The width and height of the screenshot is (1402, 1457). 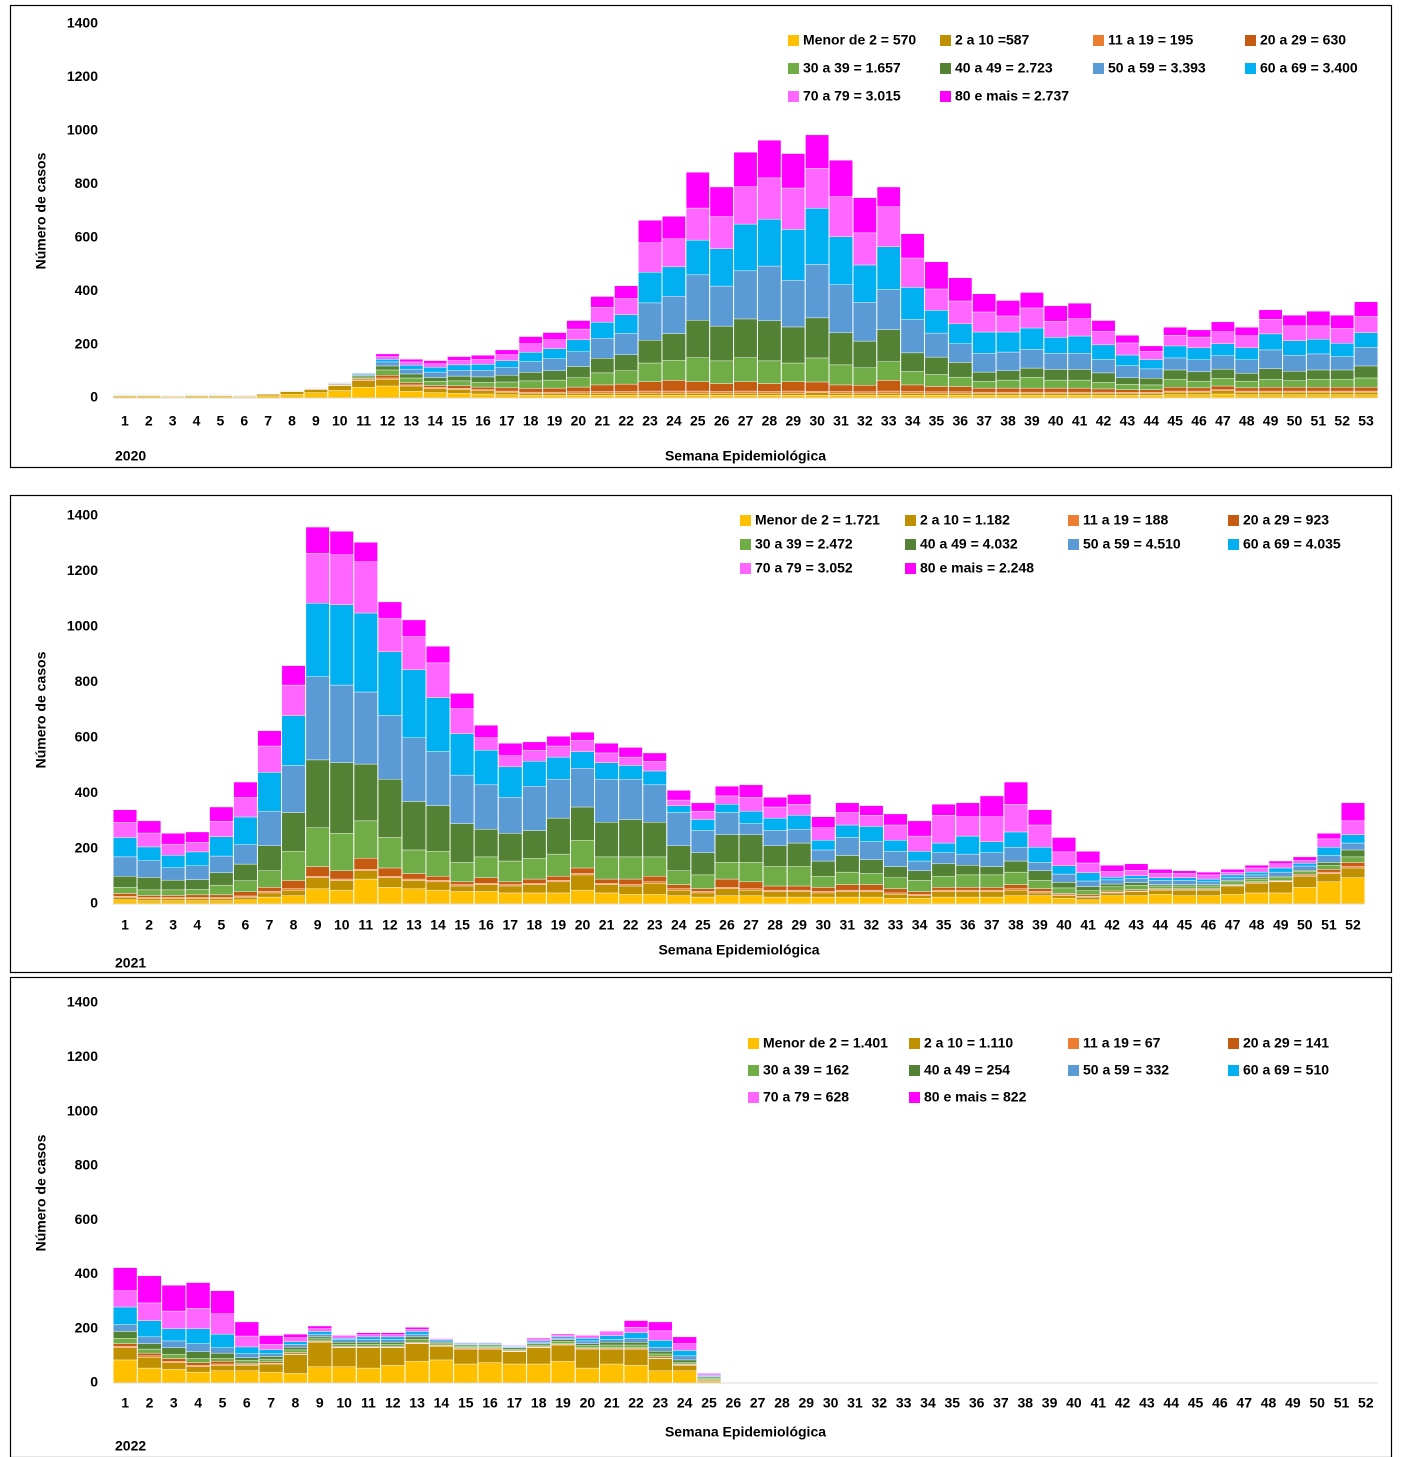 I want to click on legend-label: 70 a 79 = 3.052, so click(x=804, y=568).